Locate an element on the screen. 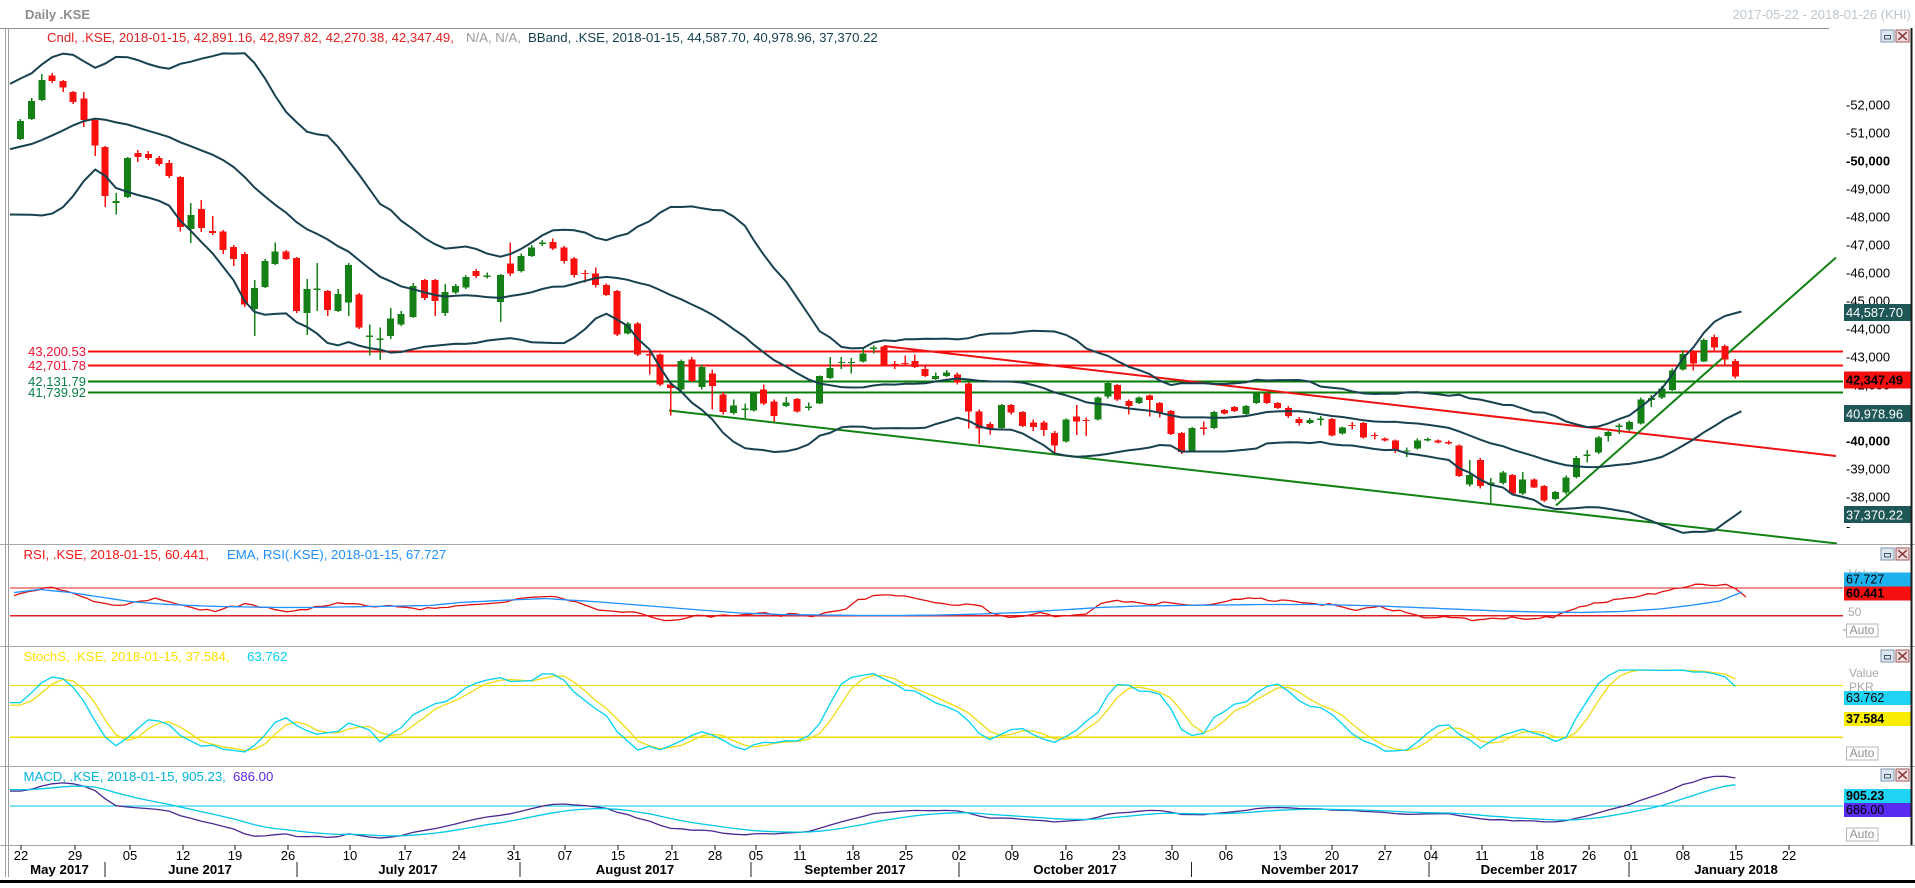 The image size is (1915, 888). svg-text: -44,000 is located at coordinates (1868, 329).